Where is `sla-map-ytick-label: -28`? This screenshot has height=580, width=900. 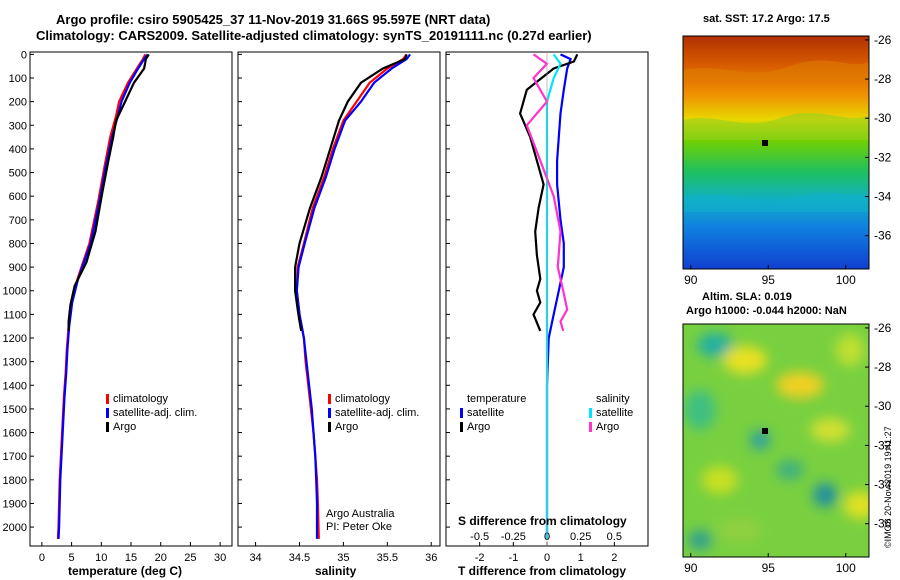
sla-map-ytick-label: -28 is located at coordinates (883, 367).